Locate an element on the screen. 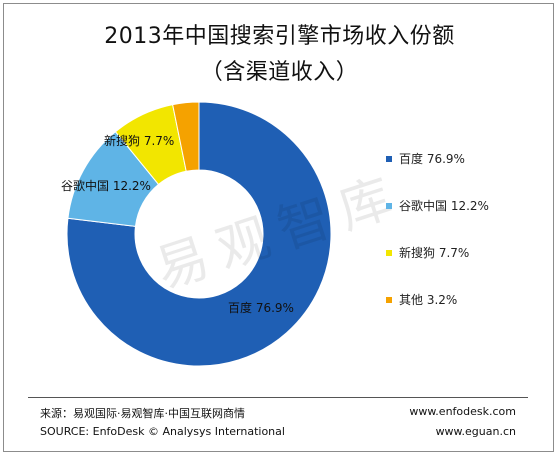  legend-item-2: 新搜狗 7.7% is located at coordinates (427, 252).